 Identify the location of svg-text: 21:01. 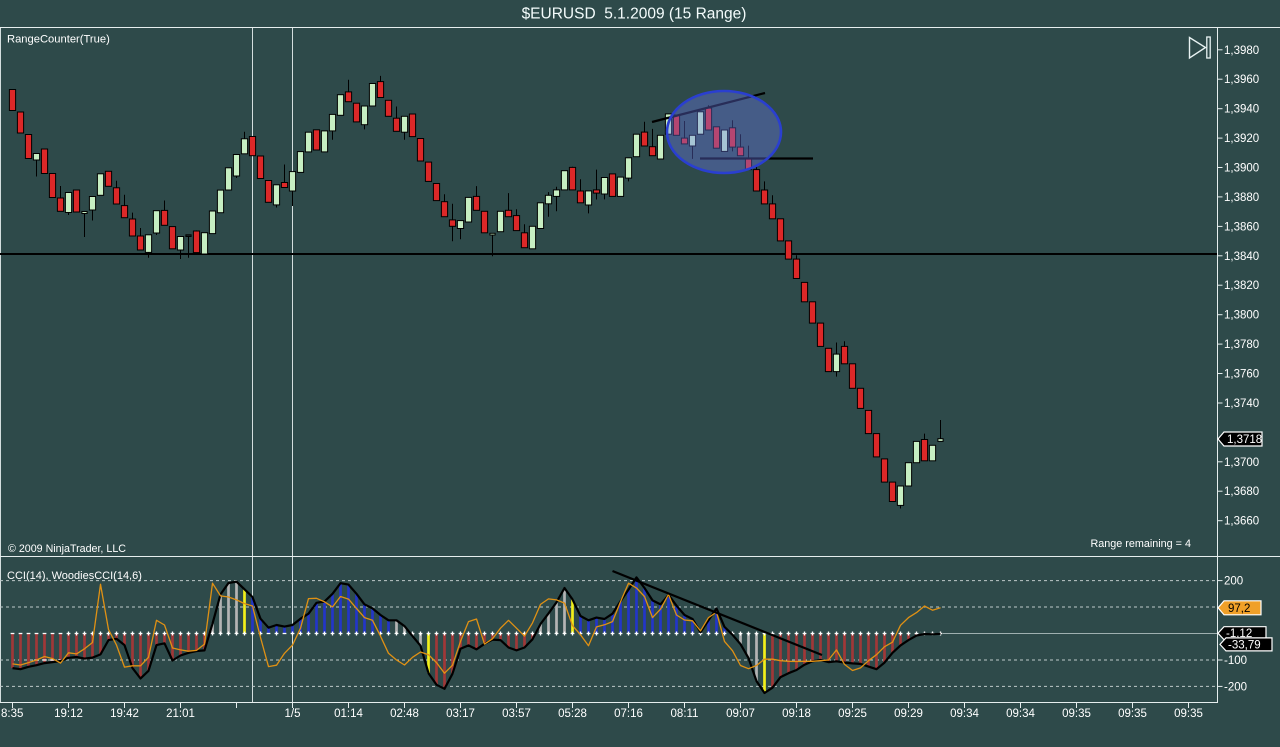
(180, 714).